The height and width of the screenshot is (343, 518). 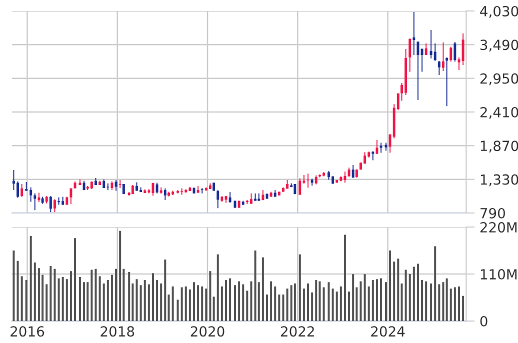 What do you see at coordinates (484, 321) in the screenshot?
I see `y-tick-label: 0` at bounding box center [484, 321].